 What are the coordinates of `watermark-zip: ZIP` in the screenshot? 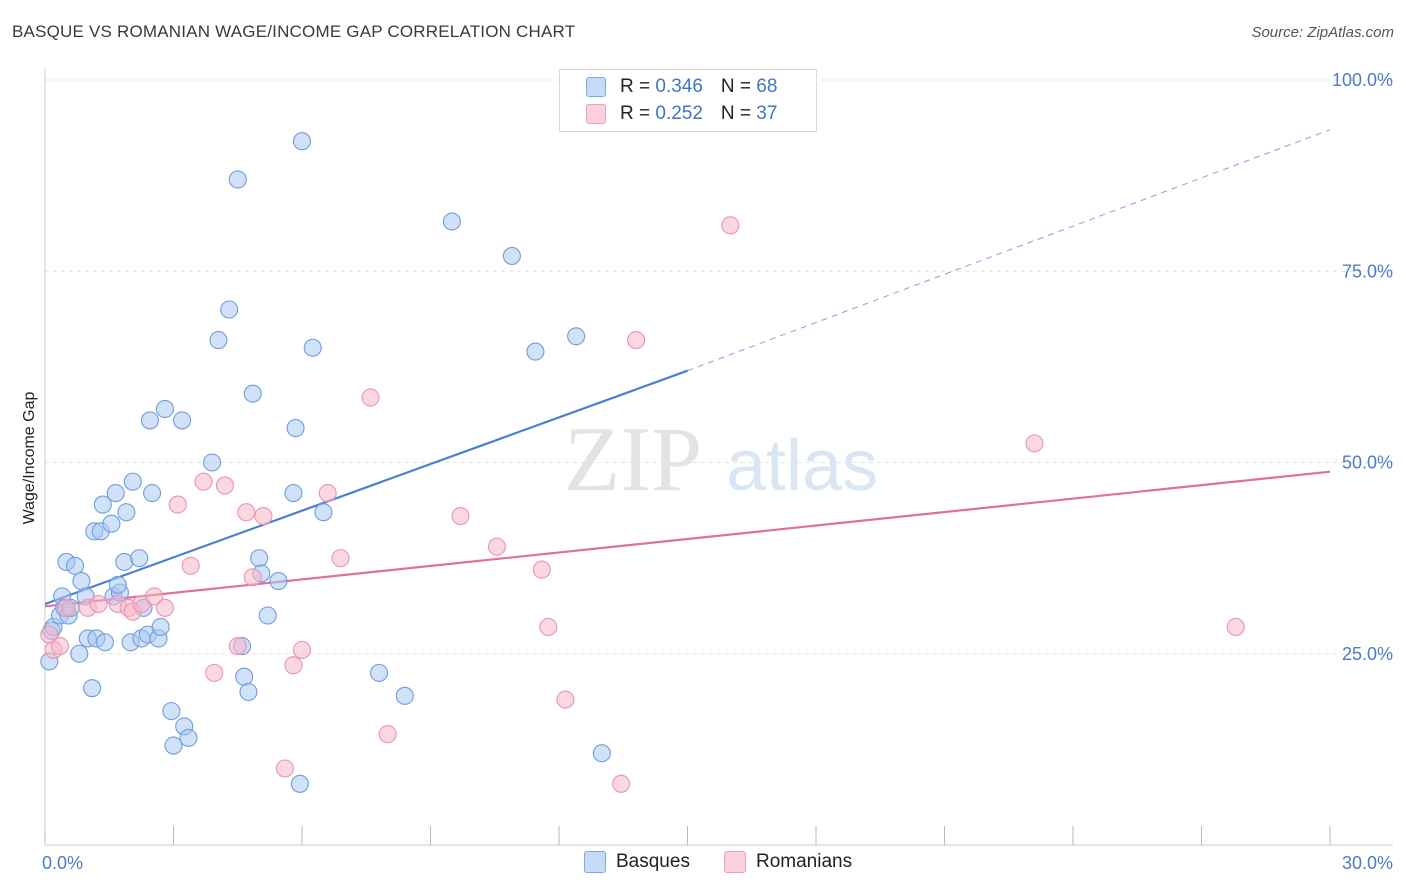 It's located at (633, 459).